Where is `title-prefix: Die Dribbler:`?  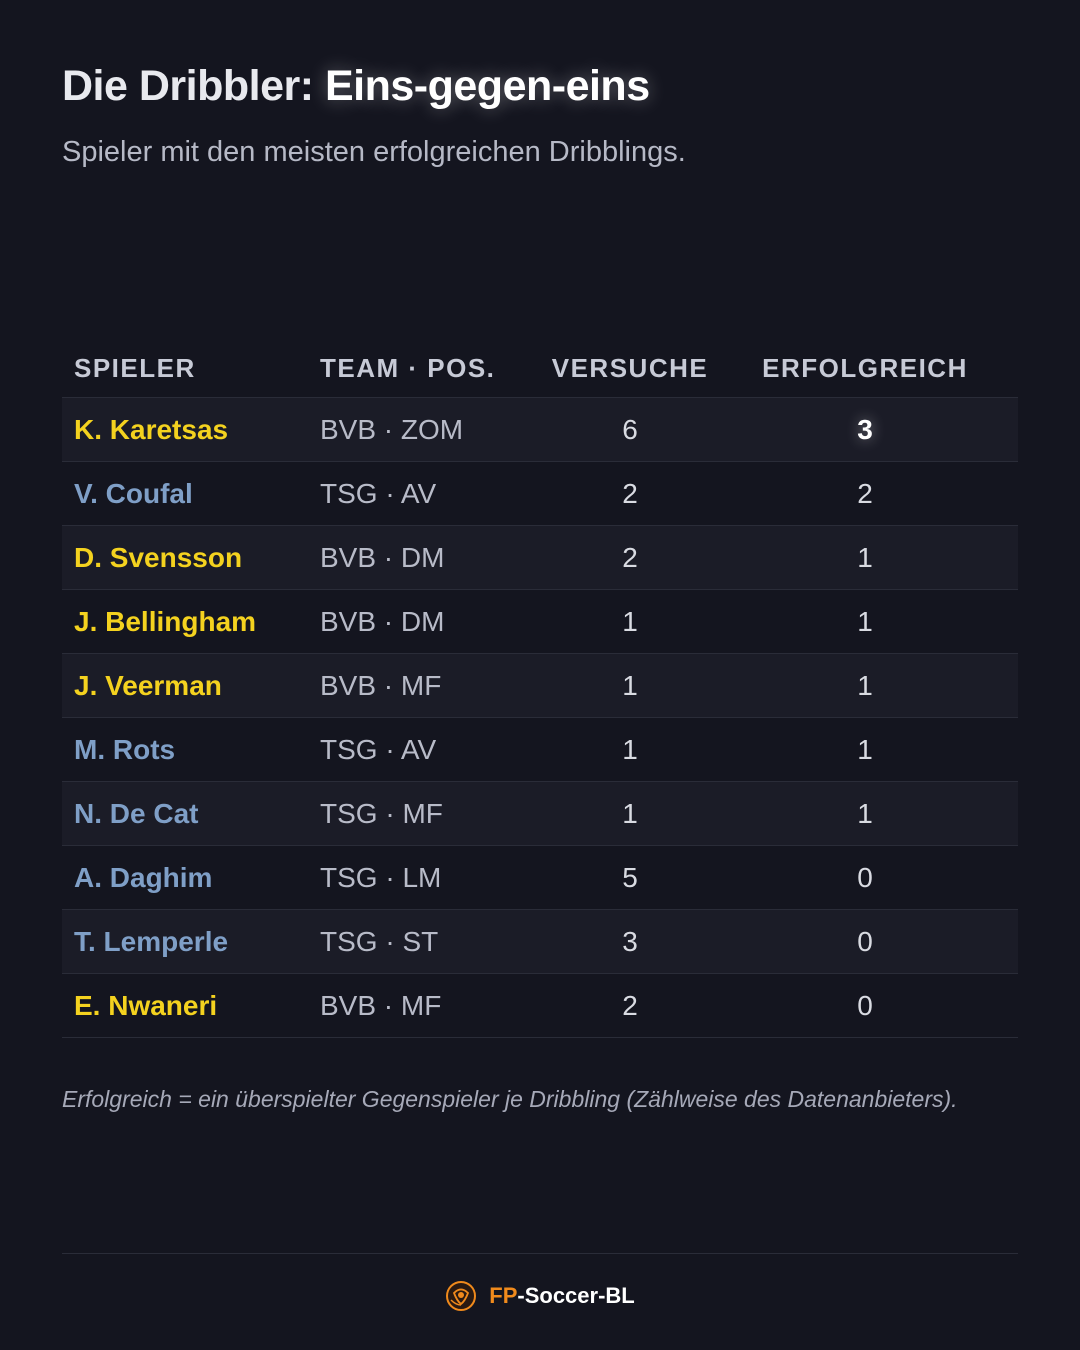
title-prefix: Die Dribbler: is located at coordinates (193, 86).